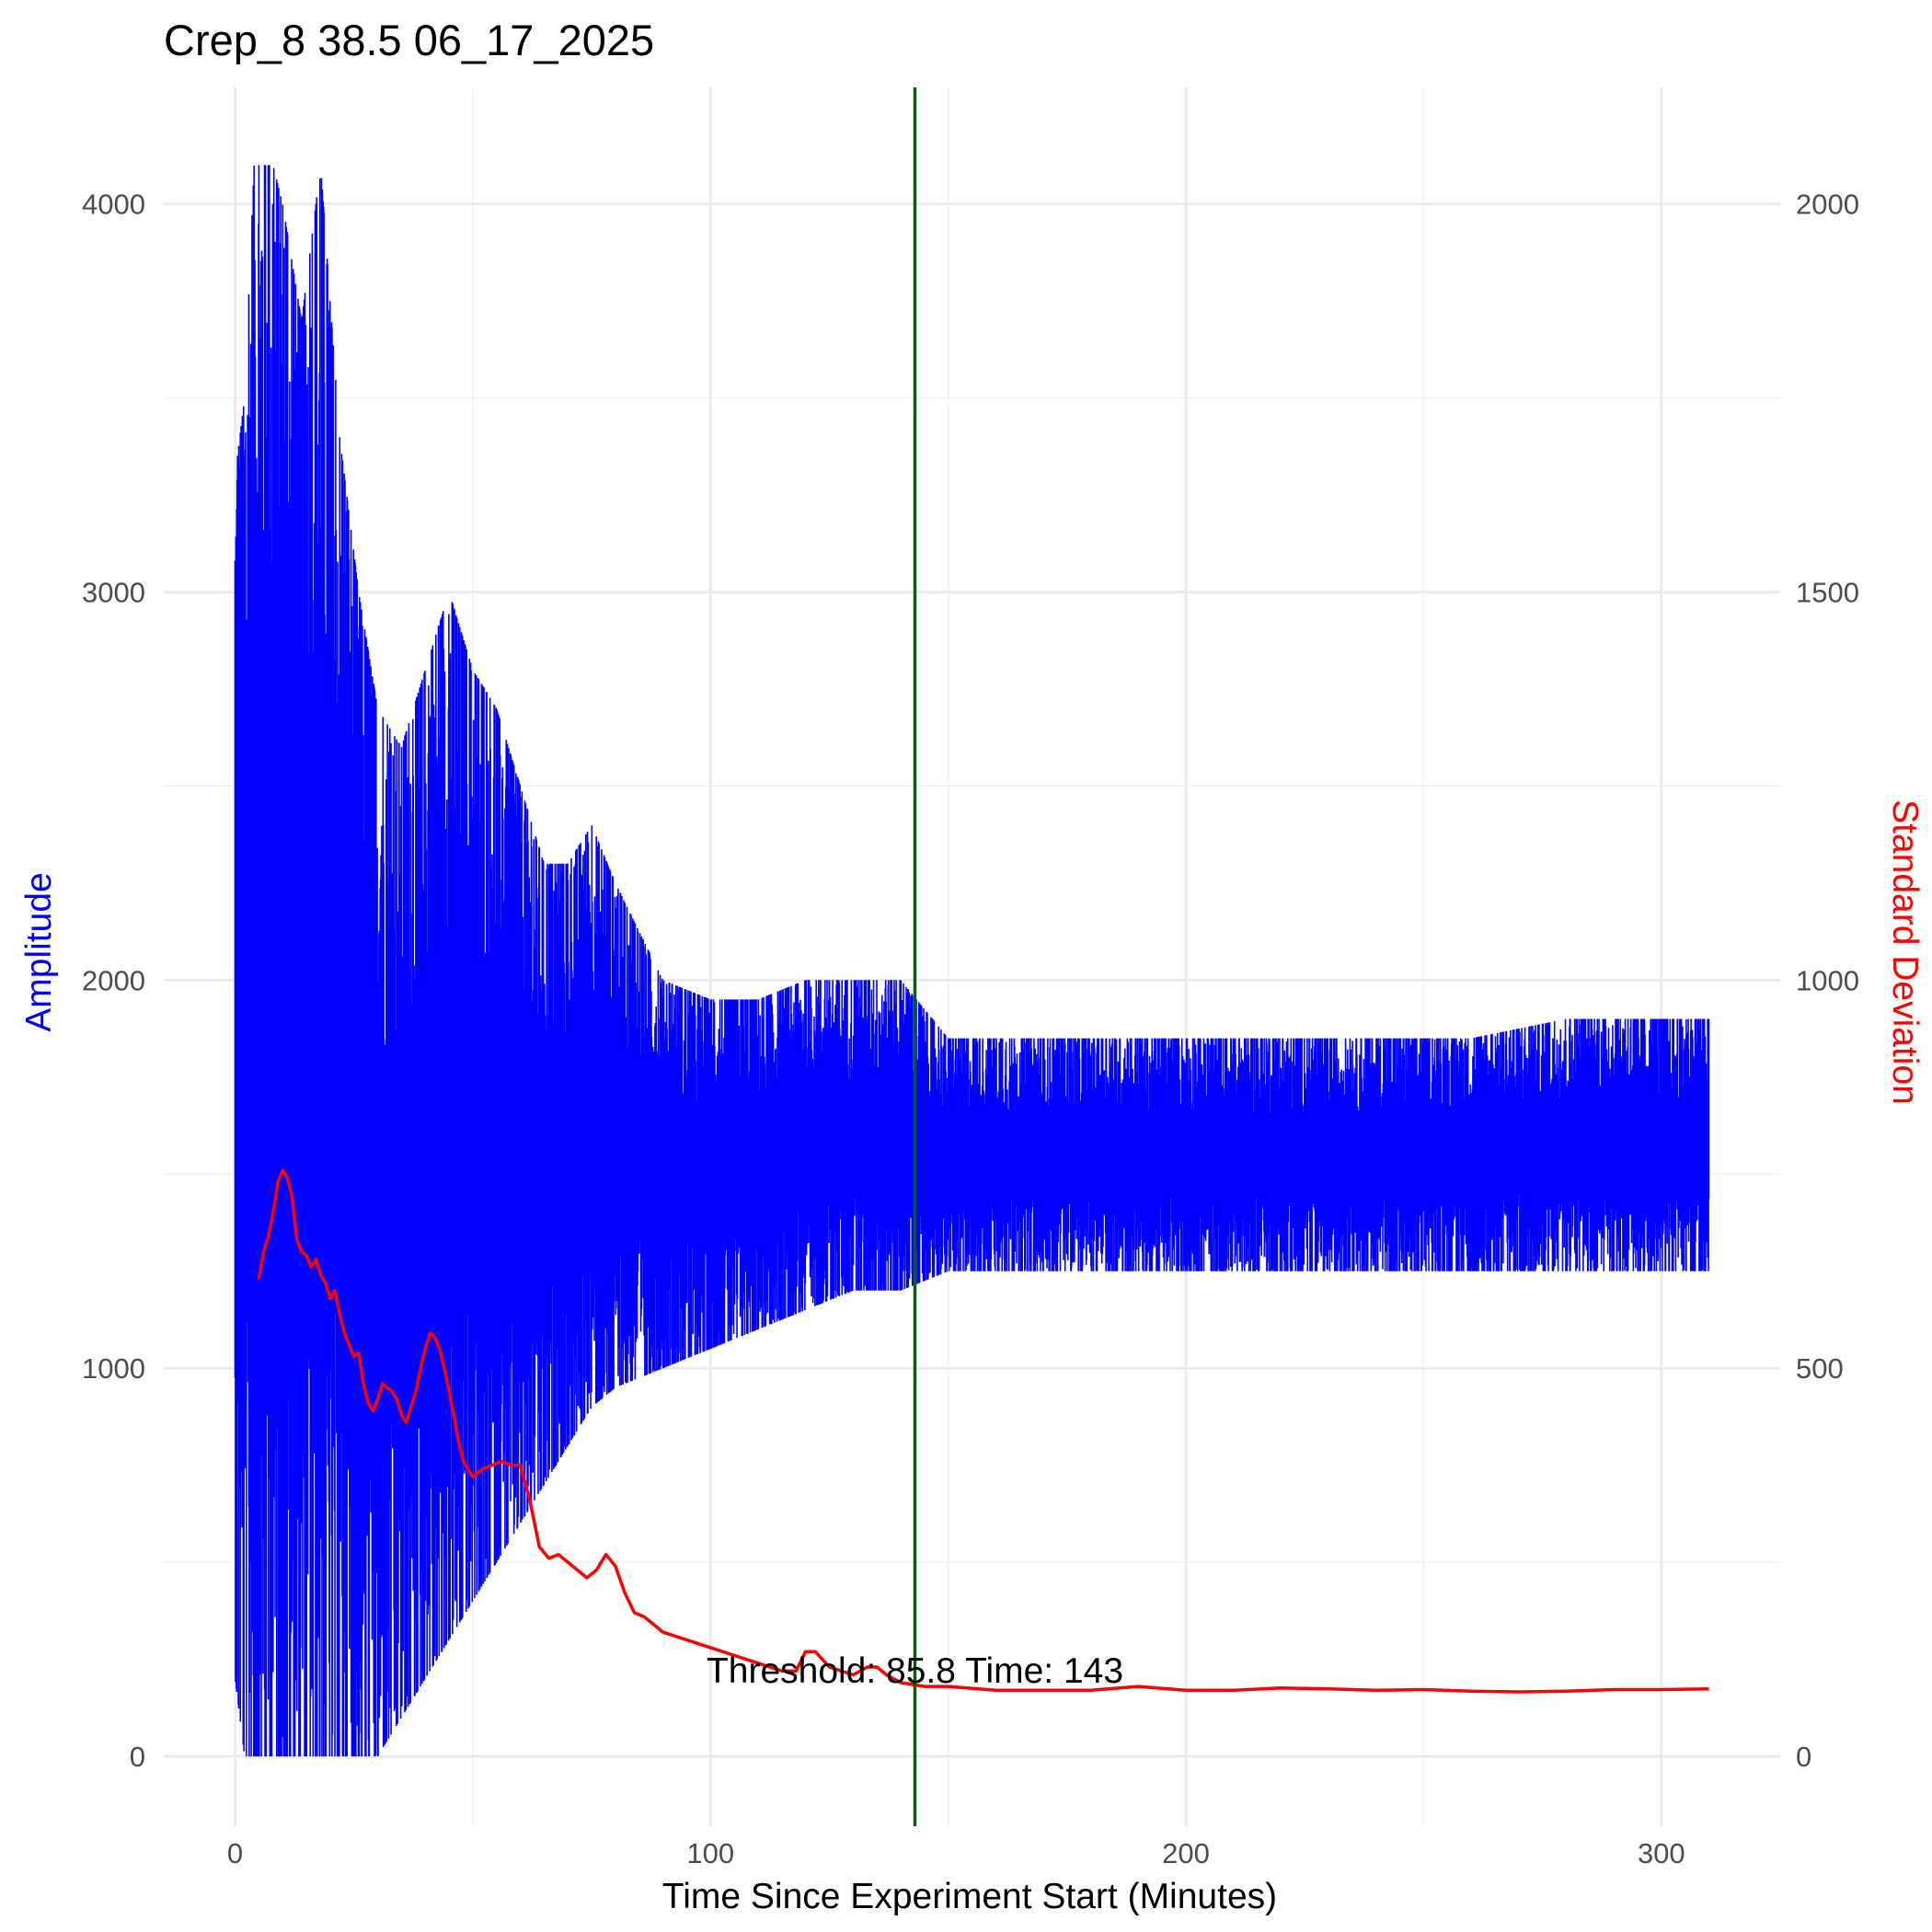  What do you see at coordinates (1827, 592) in the screenshot?
I see `y2-tick-label: 1500` at bounding box center [1827, 592].